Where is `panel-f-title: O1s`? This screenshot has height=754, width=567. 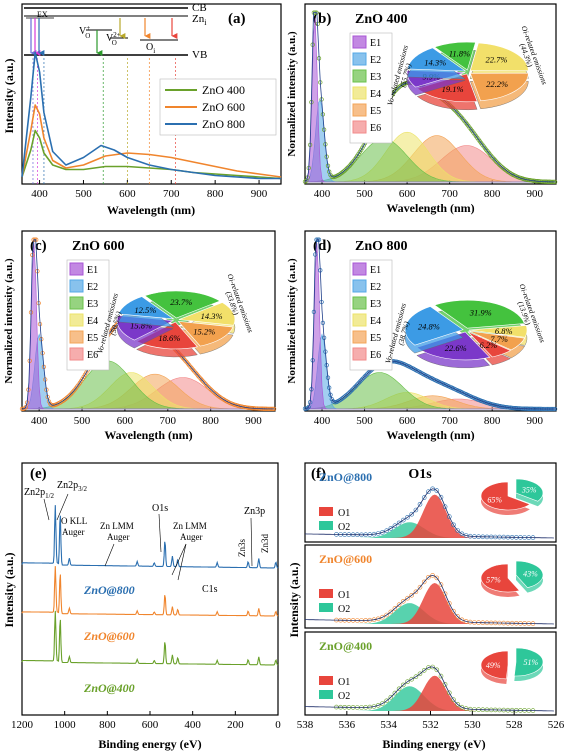 panel-f-title: O1s is located at coordinates (420, 474).